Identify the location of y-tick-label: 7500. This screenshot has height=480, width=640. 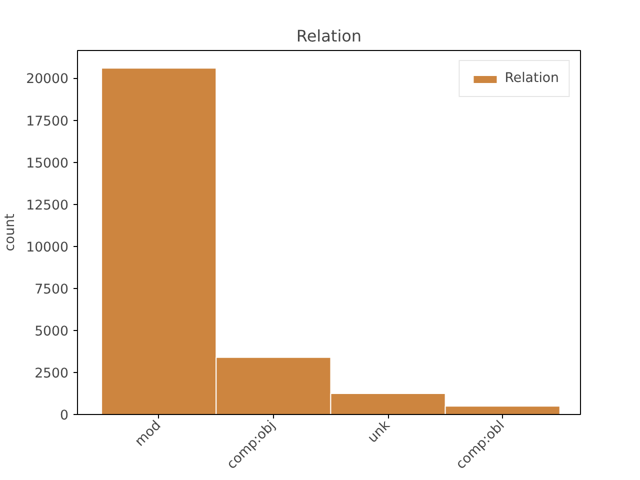
(51, 290).